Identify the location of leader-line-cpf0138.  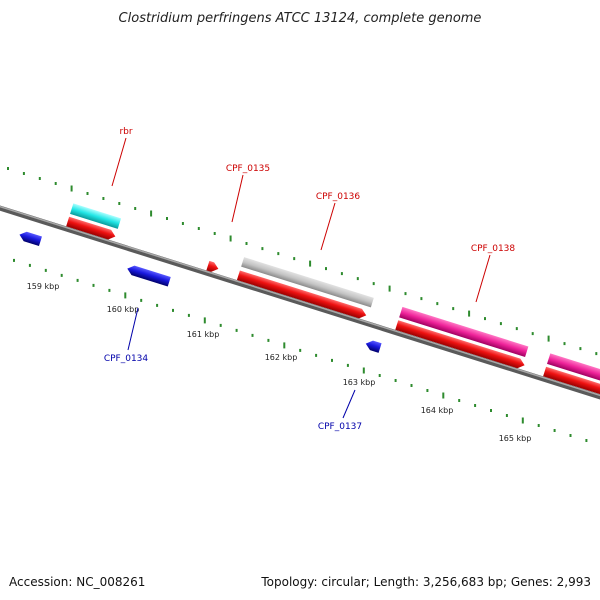
(483, 278).